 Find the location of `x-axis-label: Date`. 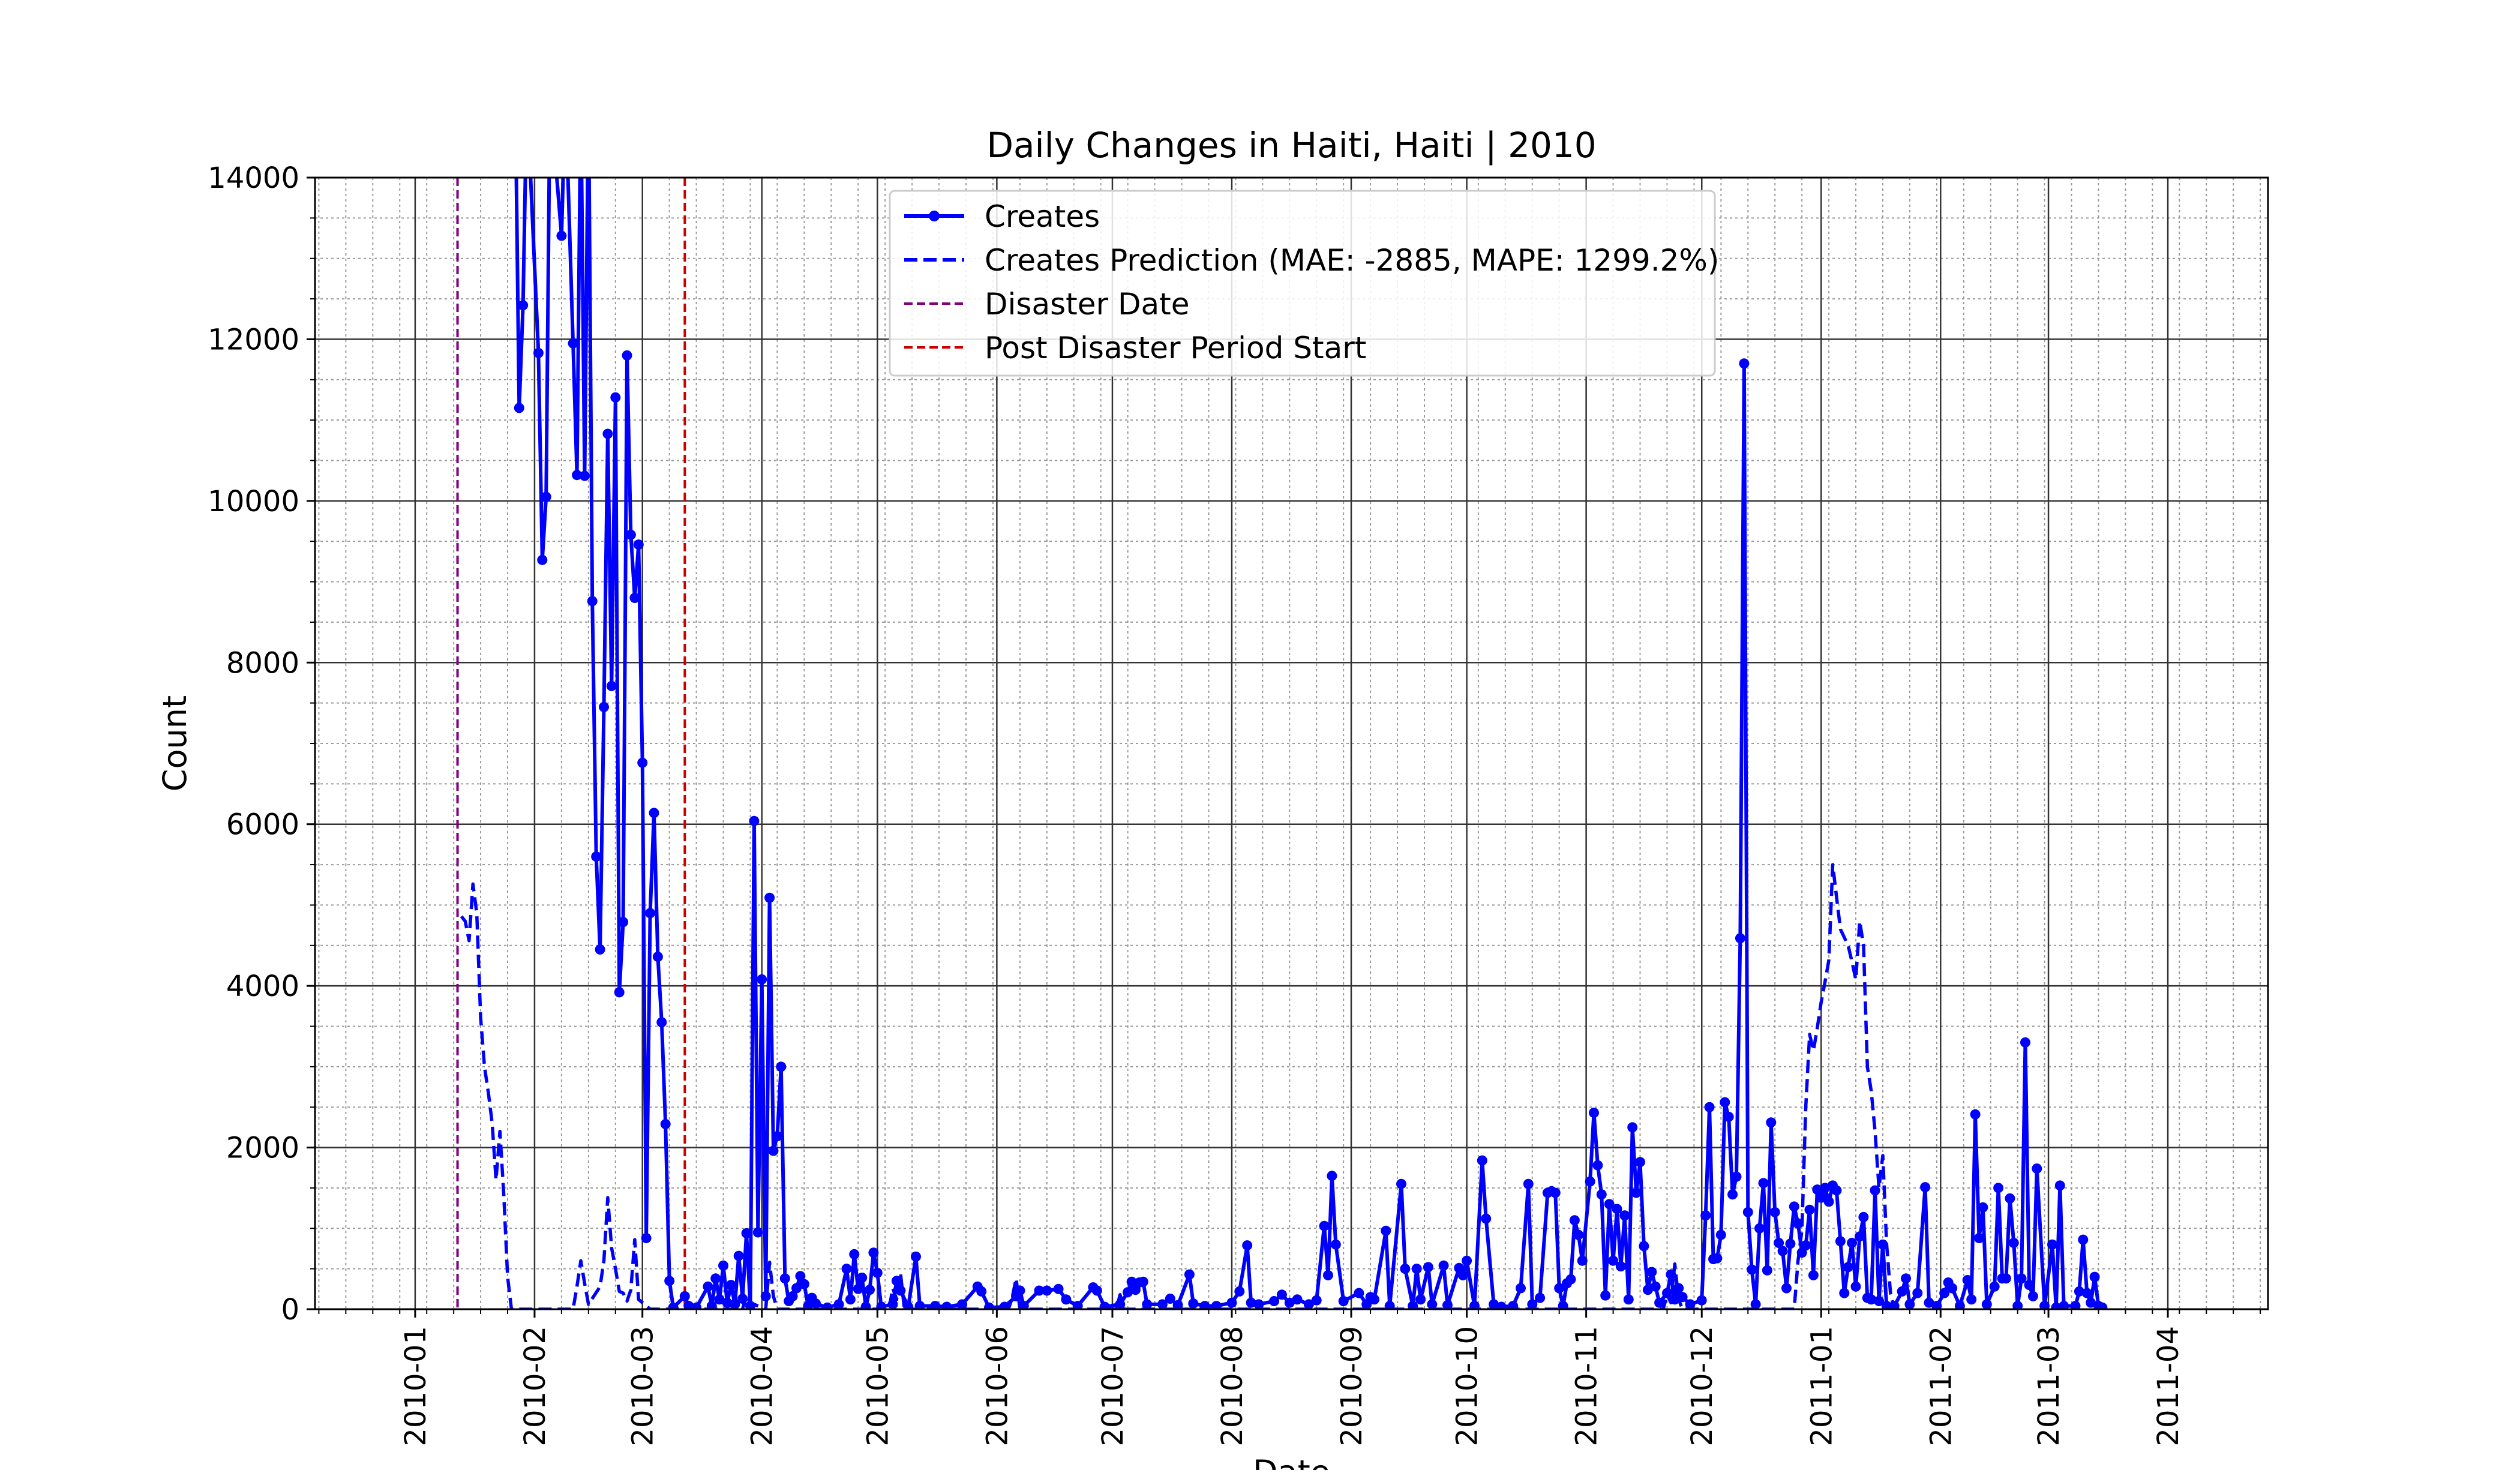

x-axis-label: Date is located at coordinates (1291, 1461).